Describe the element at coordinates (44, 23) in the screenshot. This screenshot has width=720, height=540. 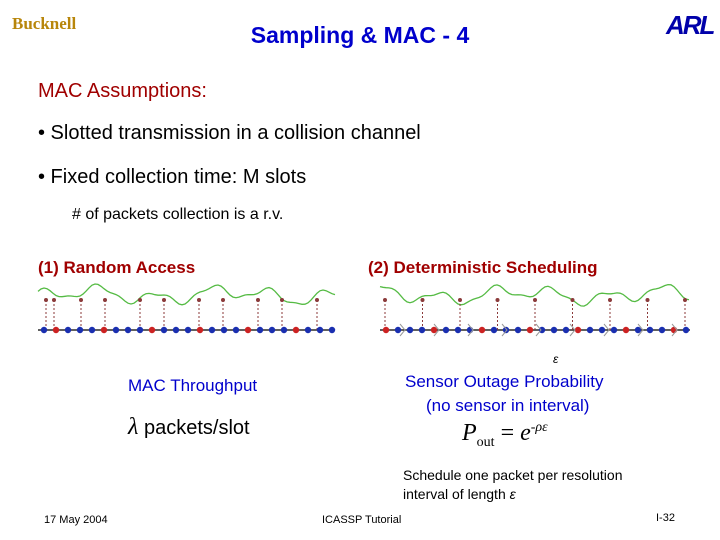
I see `logo-bucknell: Bucknell` at that location.